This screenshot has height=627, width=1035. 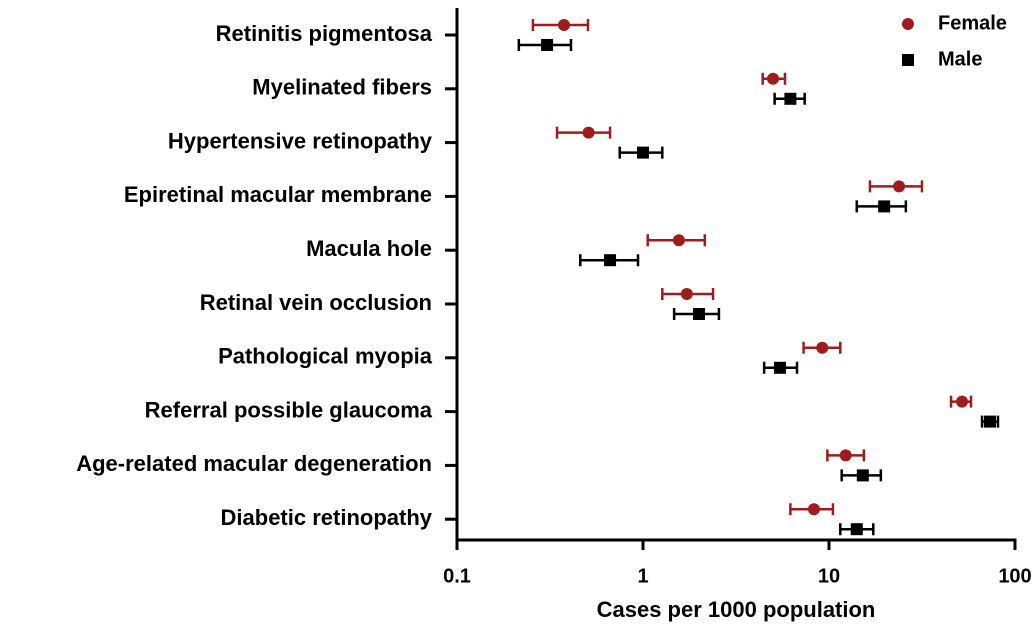 I want to click on x-tick-label: 1, so click(x=642, y=576).